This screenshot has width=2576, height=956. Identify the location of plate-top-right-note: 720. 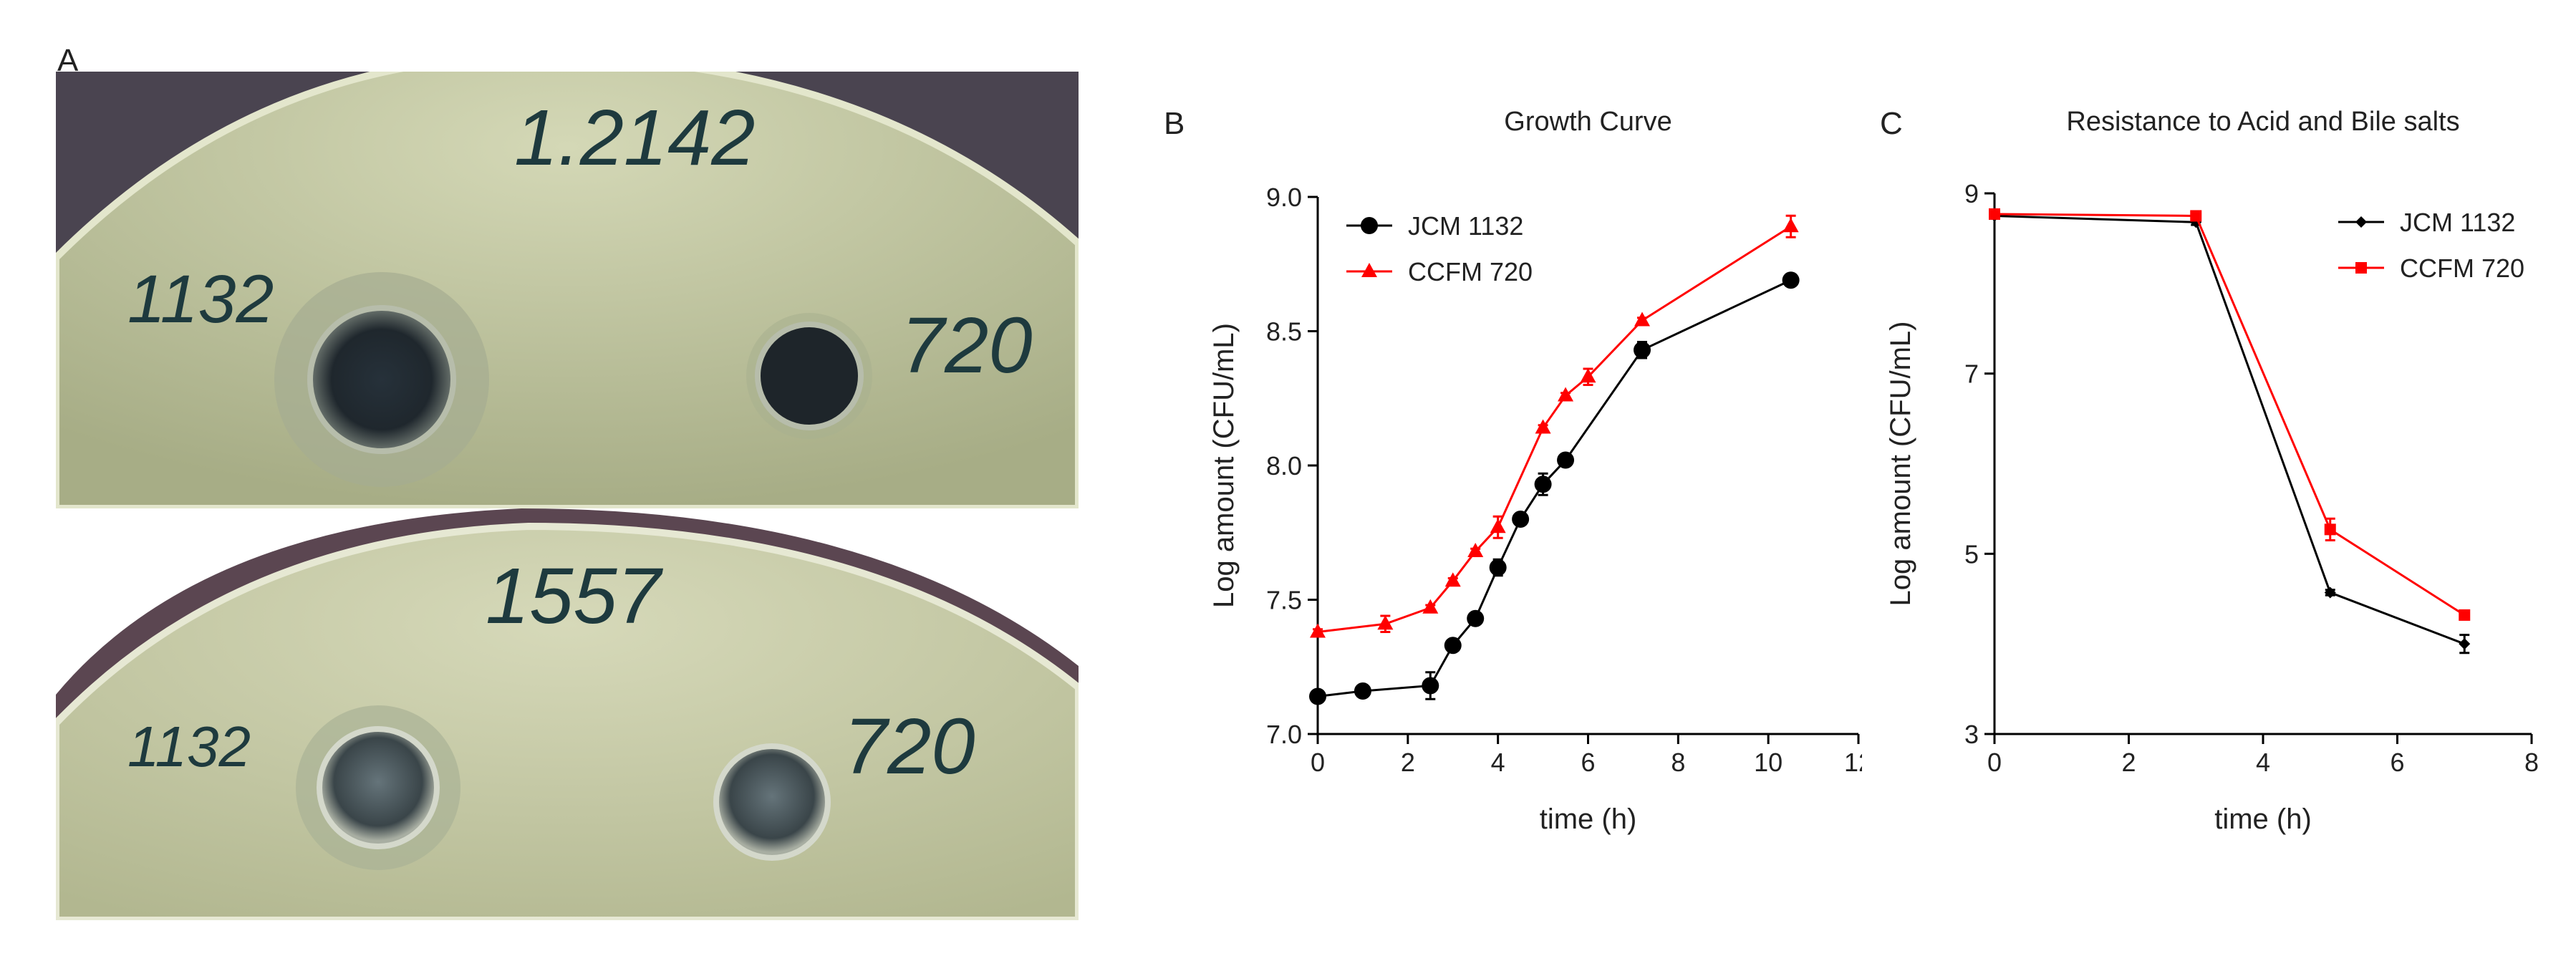
(967, 345).